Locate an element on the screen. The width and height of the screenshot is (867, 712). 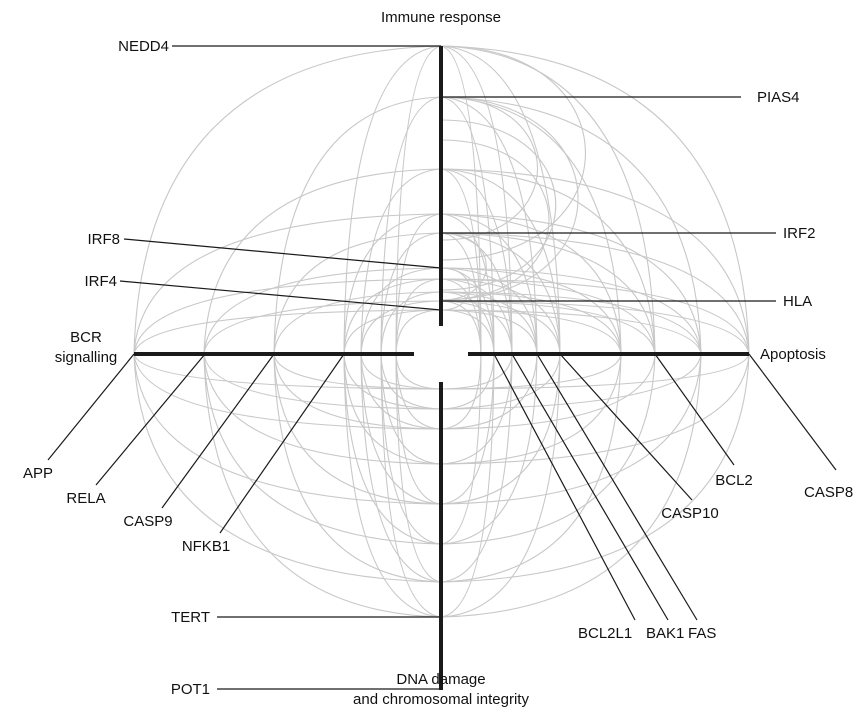
gene-label-casp8: CASP8 is located at coordinates (828, 492).